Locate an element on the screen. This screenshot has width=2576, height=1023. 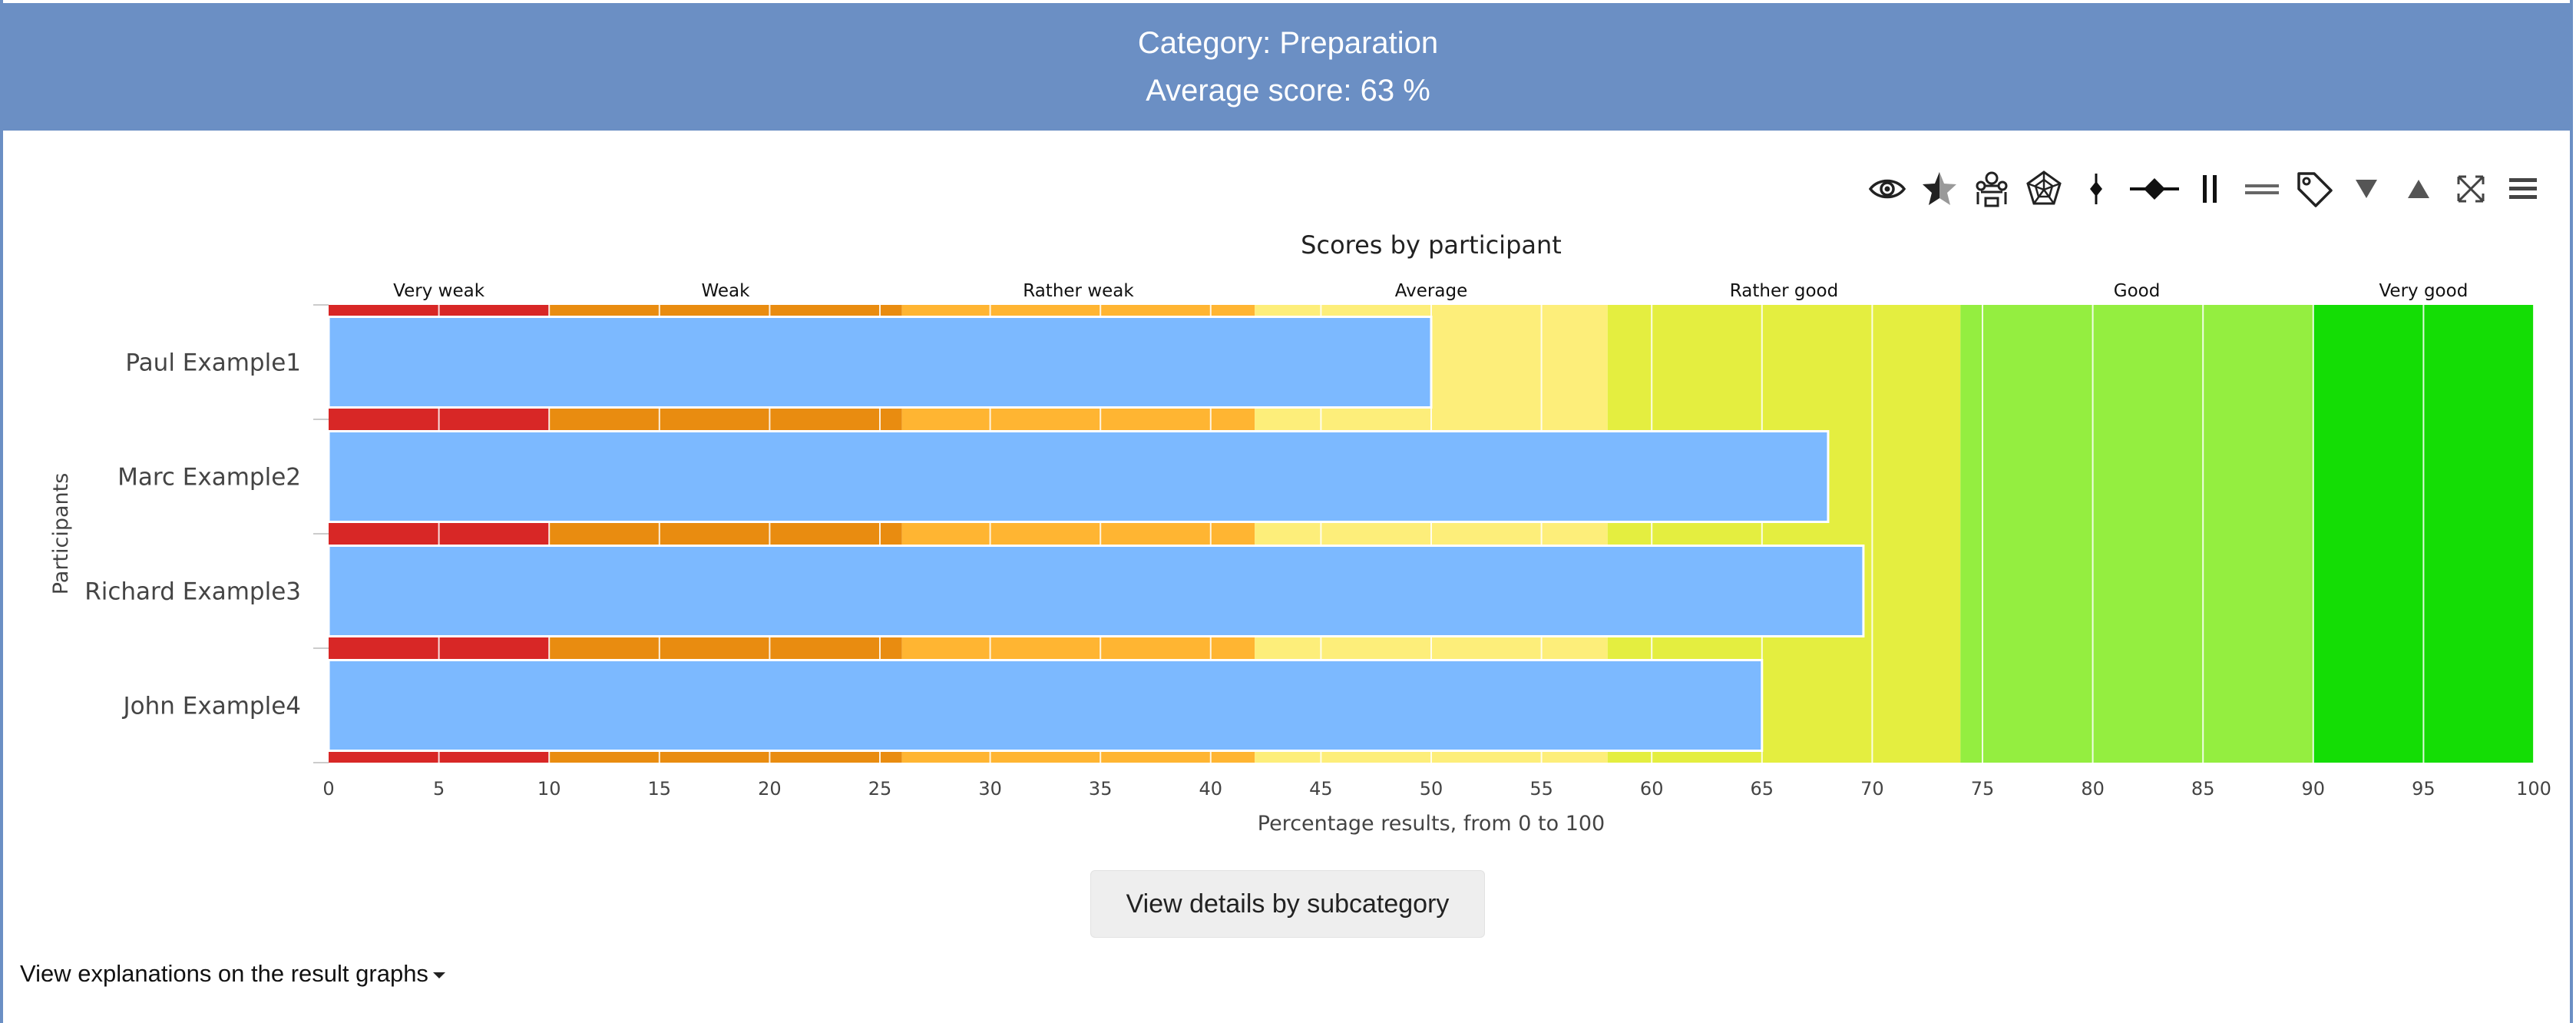
chart-toolbar is located at coordinates (2201, 189).